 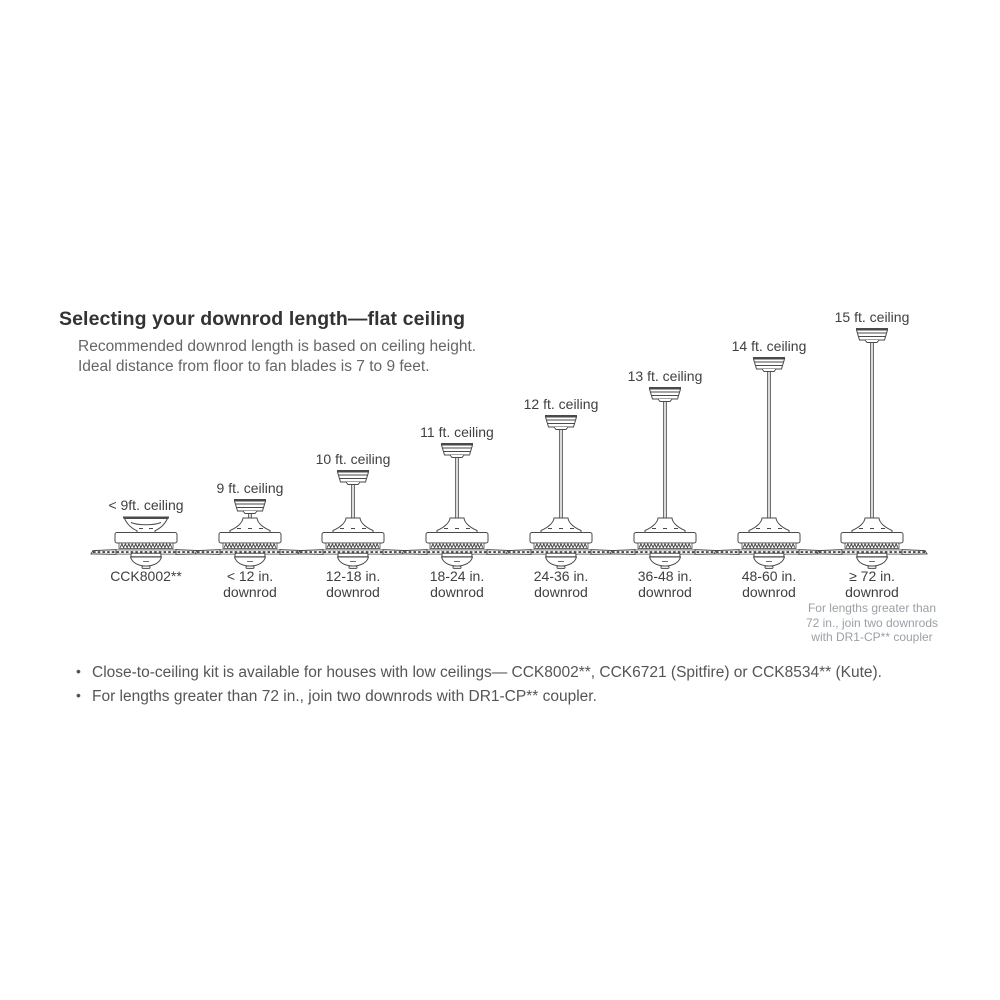 I want to click on downrod-label-line: 18-24 in., so click(x=457, y=576).